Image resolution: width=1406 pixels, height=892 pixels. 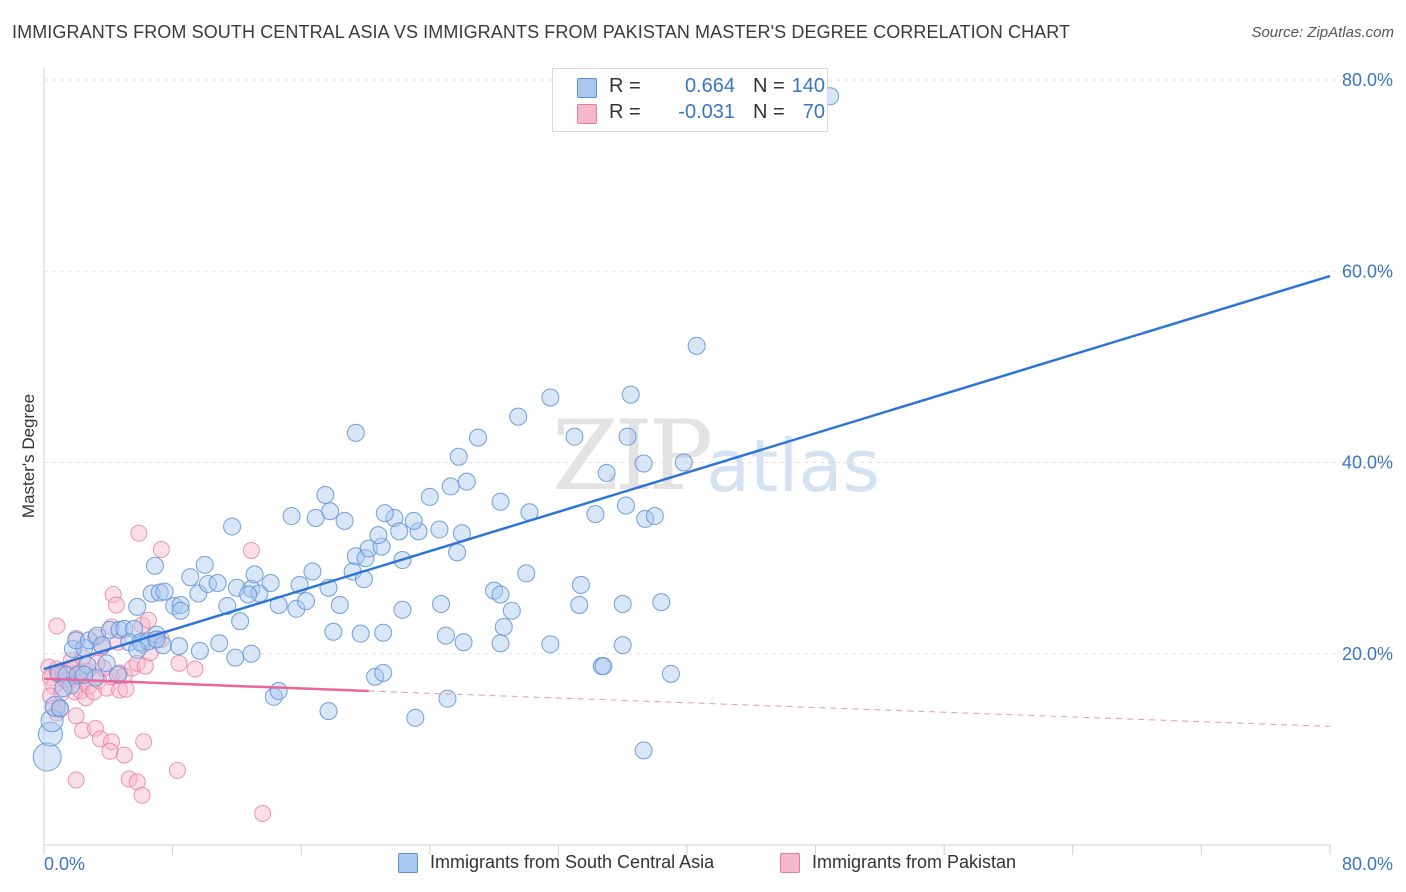 What do you see at coordinates (690, 100) in the screenshot?
I see `correlation-legend: R = 0.664 N = 140 R = -0.031 N = 70` at bounding box center [690, 100].